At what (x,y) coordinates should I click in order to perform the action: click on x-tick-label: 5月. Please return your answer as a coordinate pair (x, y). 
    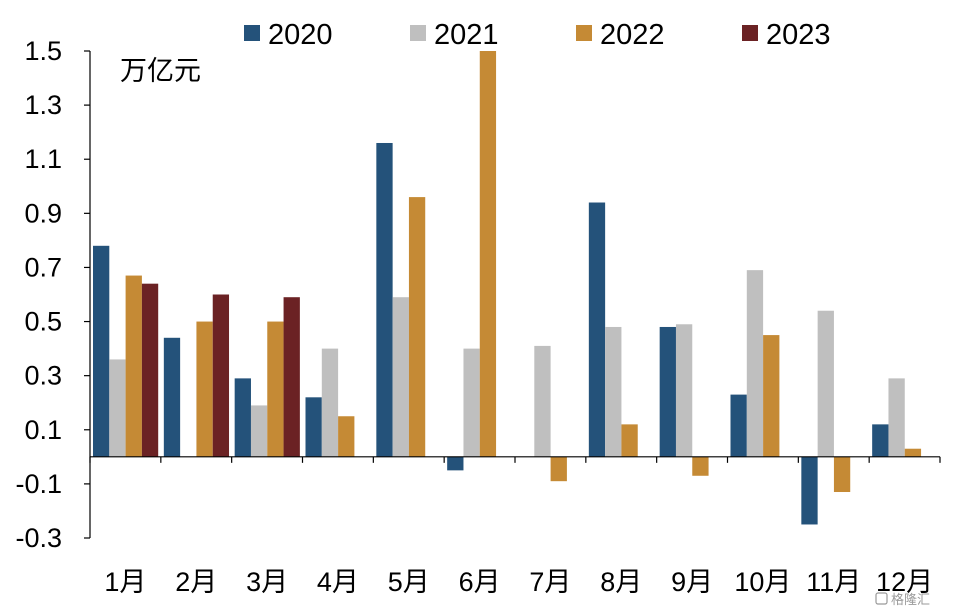
    Looking at the image, I should click on (409, 582).